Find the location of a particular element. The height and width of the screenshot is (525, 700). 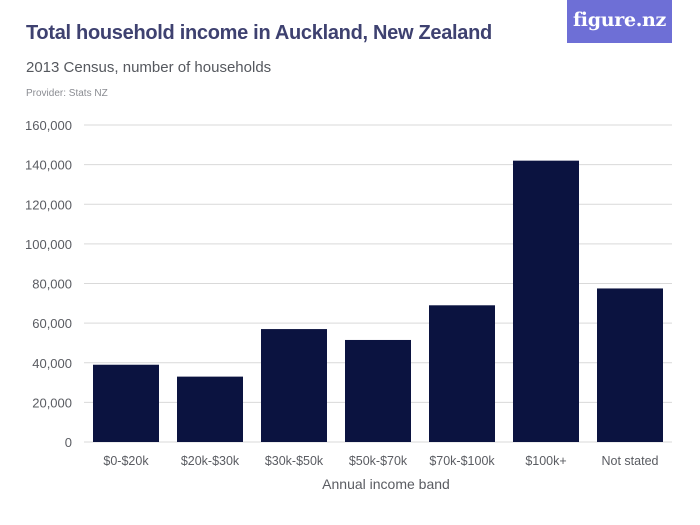

y-tick-label: 100,000 is located at coordinates (48, 244).